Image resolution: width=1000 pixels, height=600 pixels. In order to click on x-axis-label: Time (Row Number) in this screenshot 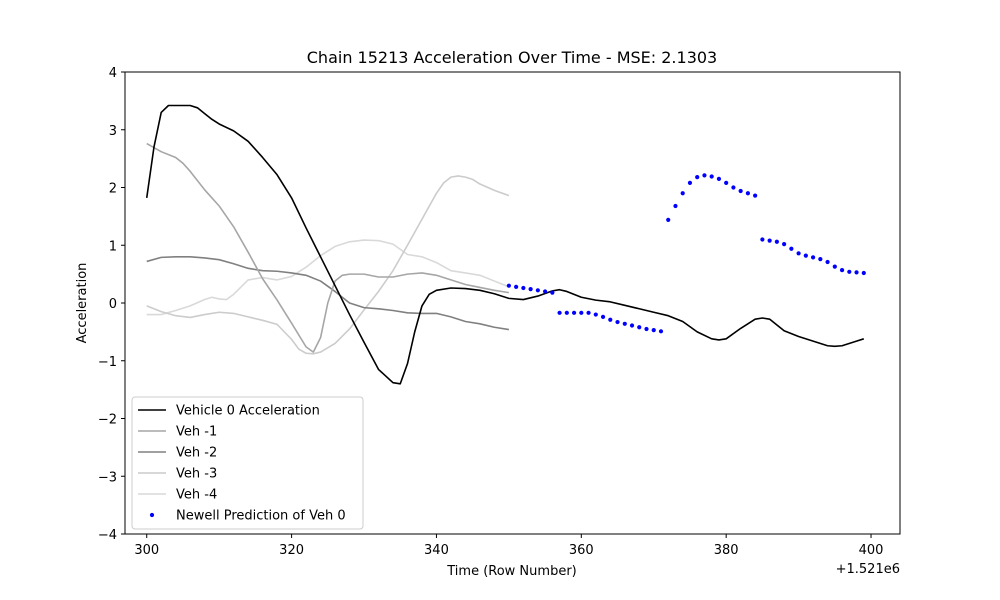, I will do `click(511, 571)`.